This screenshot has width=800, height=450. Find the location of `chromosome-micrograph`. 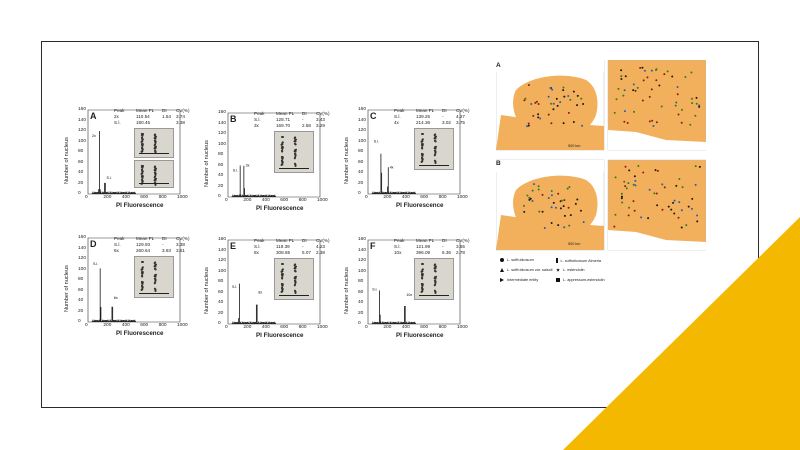

chromosome-micrograph is located at coordinates (434, 149).